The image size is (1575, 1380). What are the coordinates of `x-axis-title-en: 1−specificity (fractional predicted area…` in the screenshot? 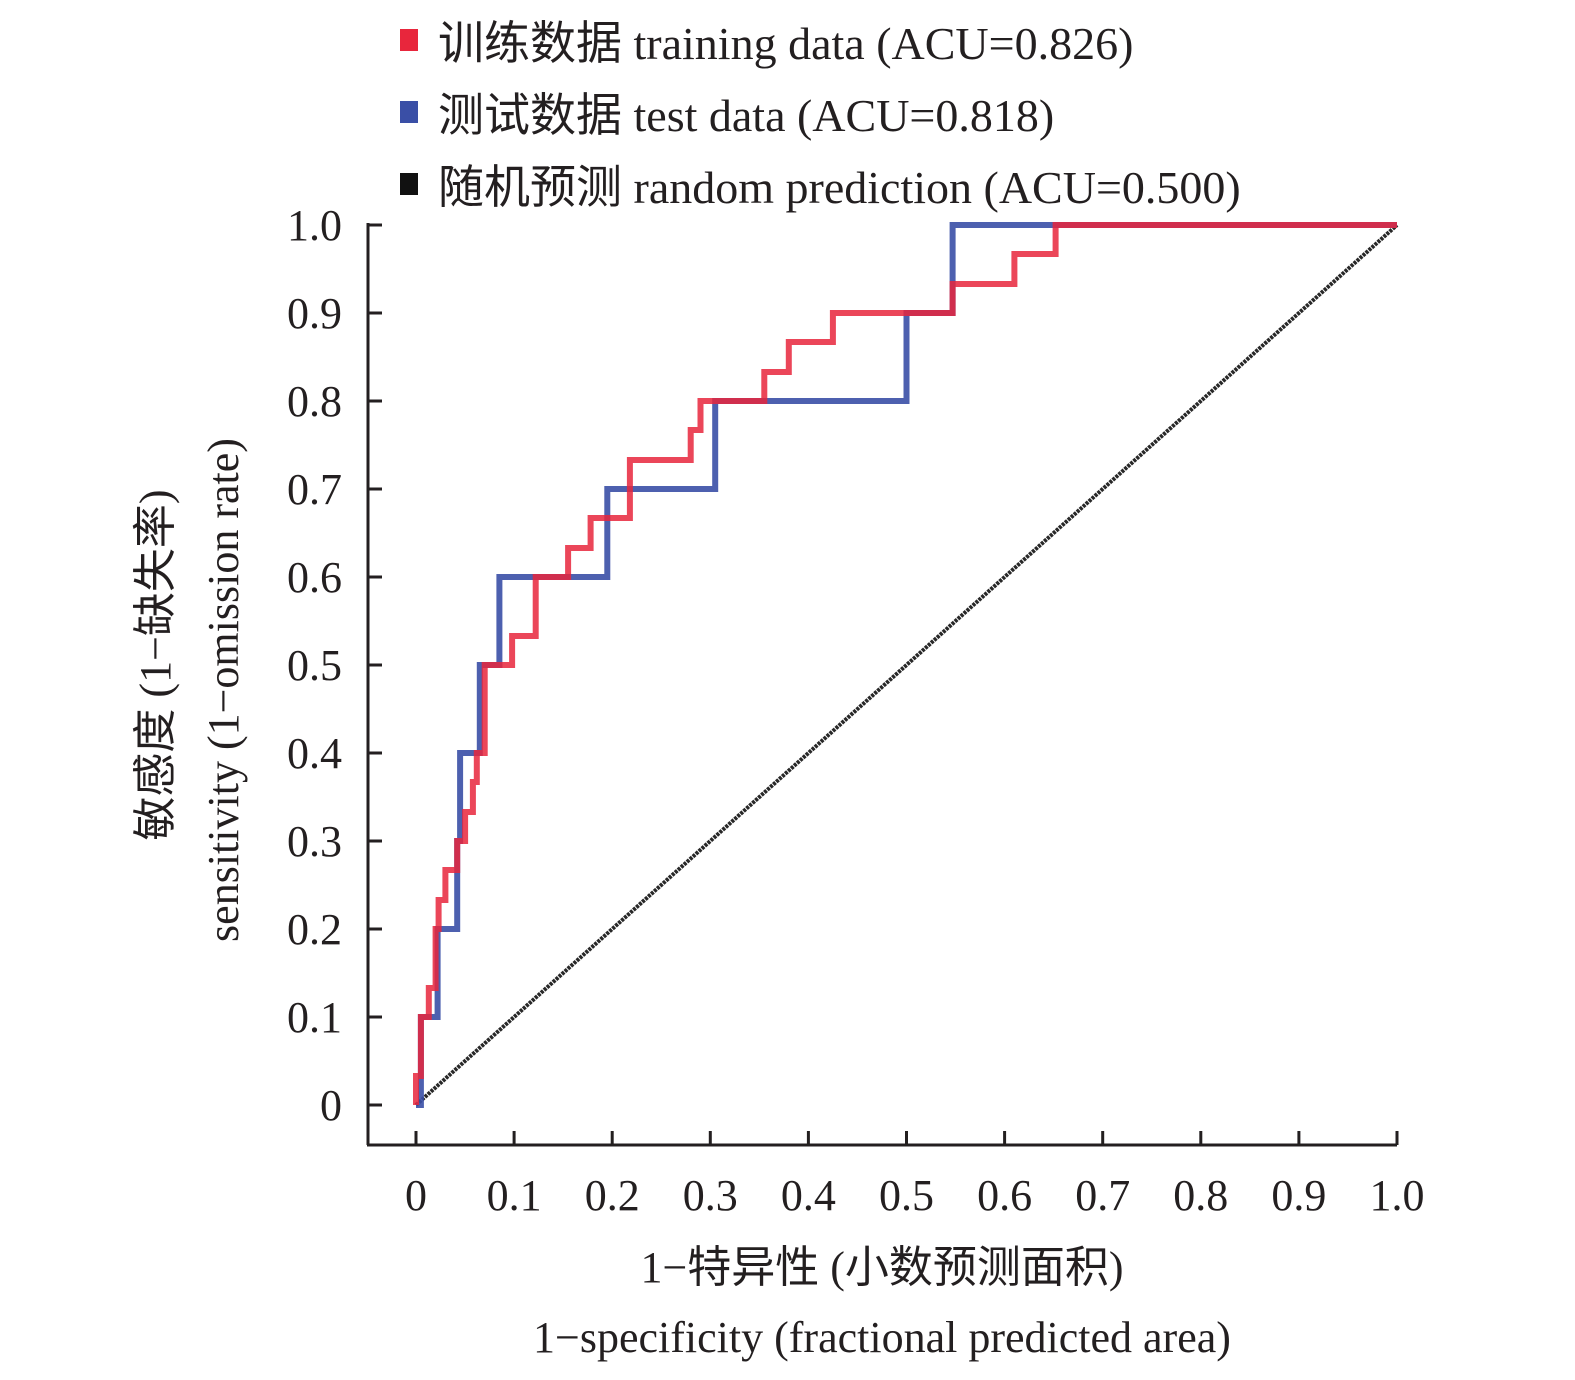 It's located at (882, 1337).